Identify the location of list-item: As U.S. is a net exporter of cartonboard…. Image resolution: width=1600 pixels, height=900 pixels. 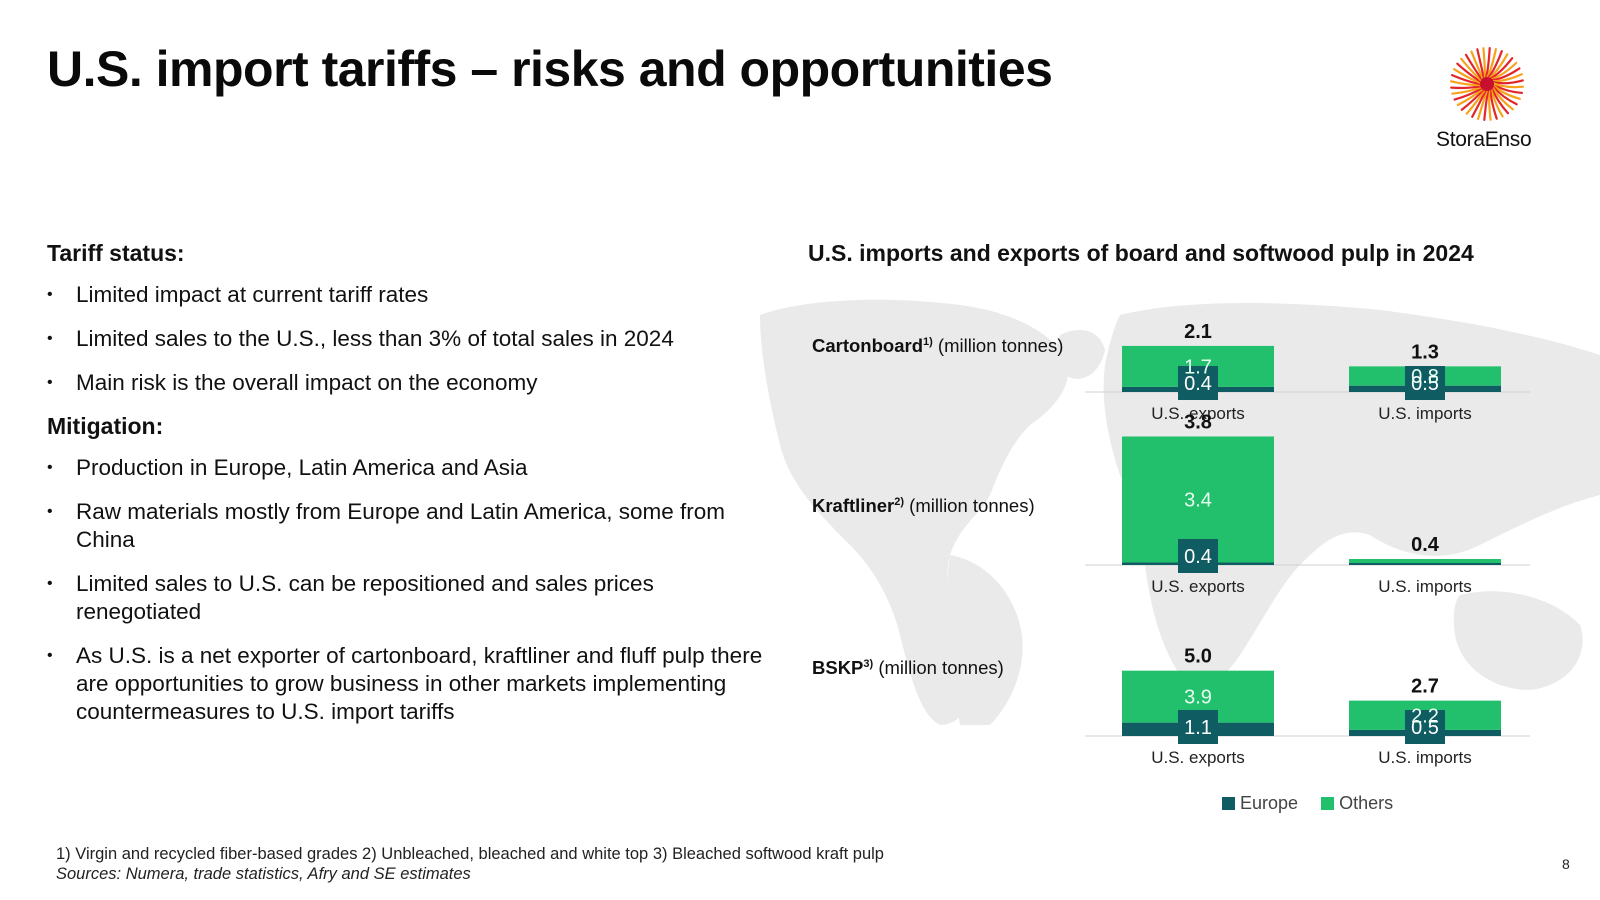
(407, 684).